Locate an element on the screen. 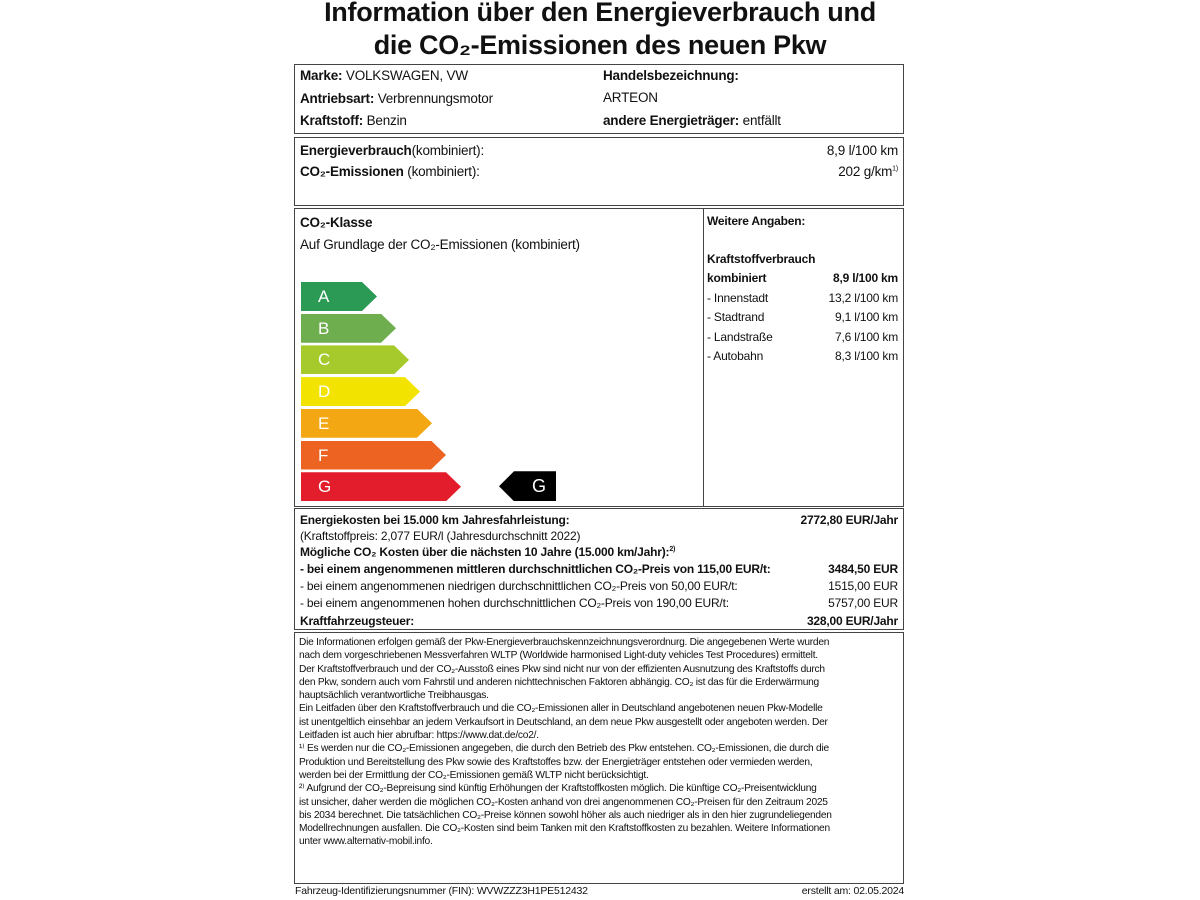 The image size is (1200, 900). co2-footnote-ref: 1) is located at coordinates (895, 169).